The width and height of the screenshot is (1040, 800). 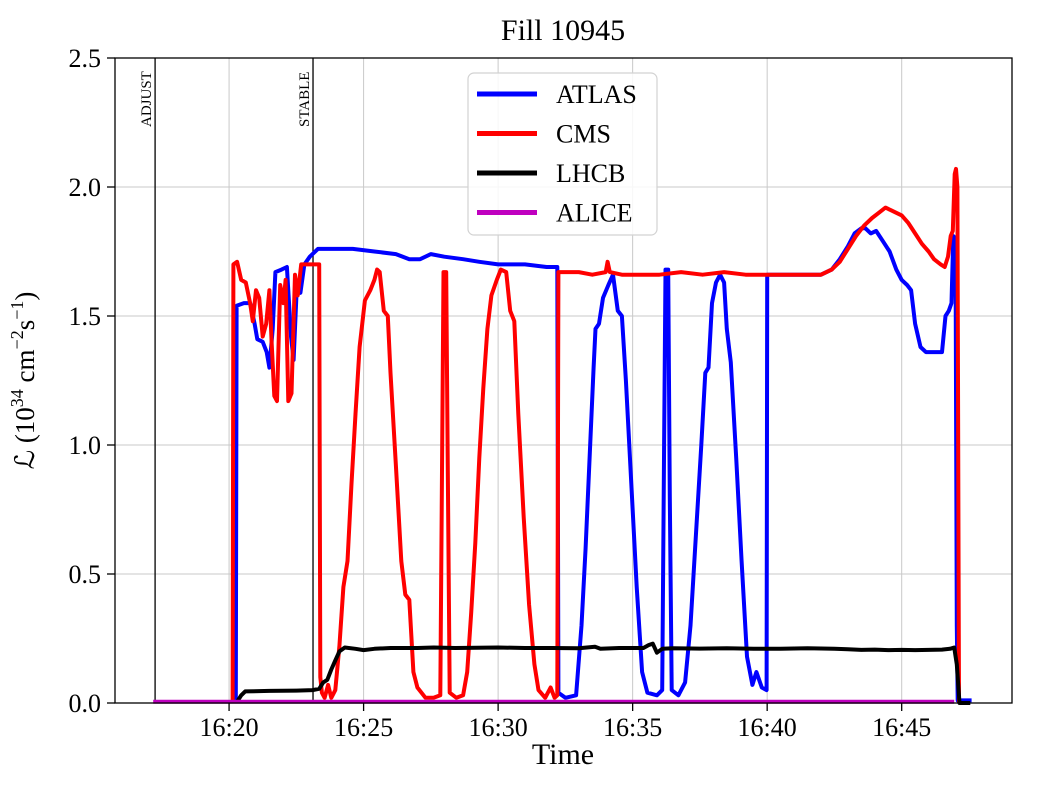 What do you see at coordinates (498, 727) in the screenshot?
I see `x-tick-label: 16:30` at bounding box center [498, 727].